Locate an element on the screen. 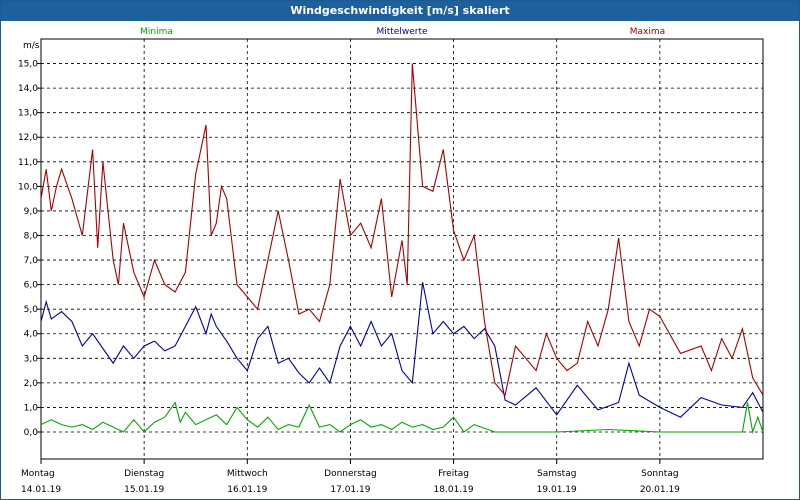 The height and width of the screenshot is (500, 800). series-line-minima is located at coordinates (402, 418).